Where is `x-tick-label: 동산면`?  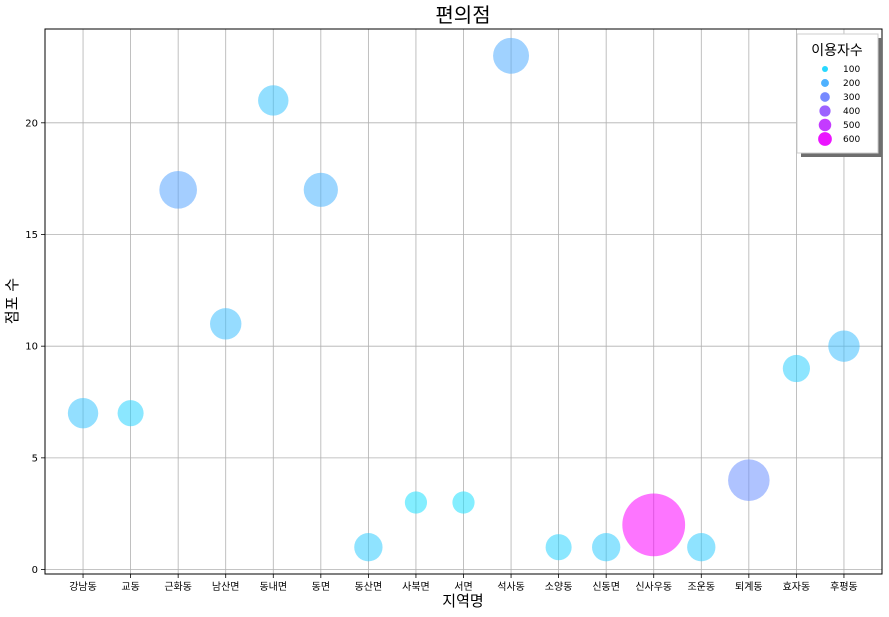 x-tick-label: 동산면 is located at coordinates (369, 587).